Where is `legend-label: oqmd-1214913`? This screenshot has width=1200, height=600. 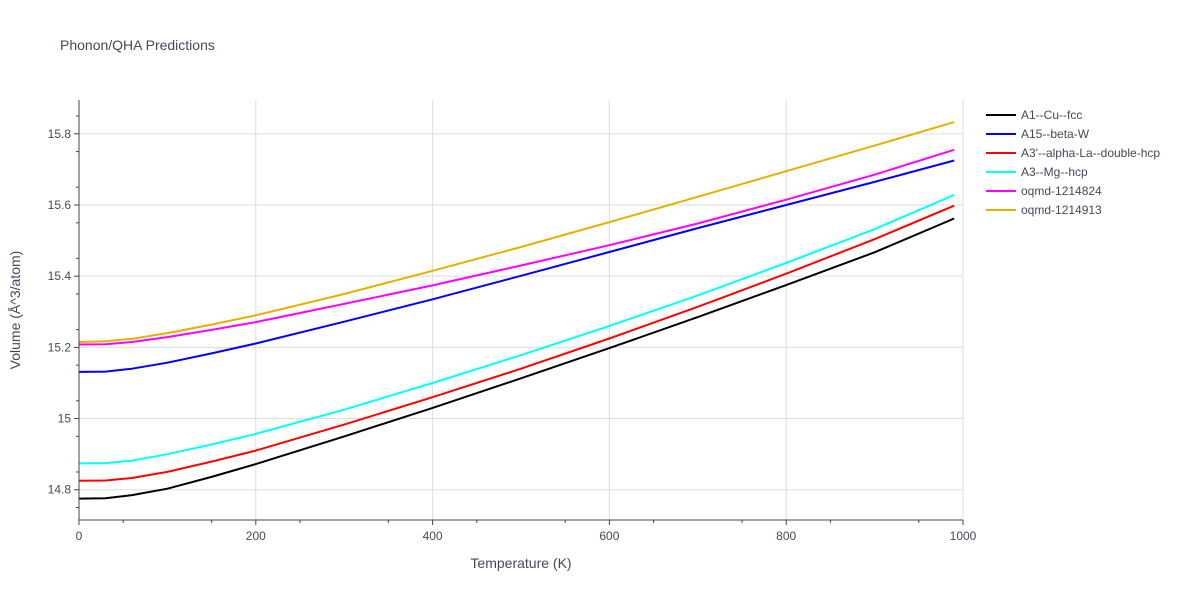 legend-label: oqmd-1214913 is located at coordinates (1061, 210).